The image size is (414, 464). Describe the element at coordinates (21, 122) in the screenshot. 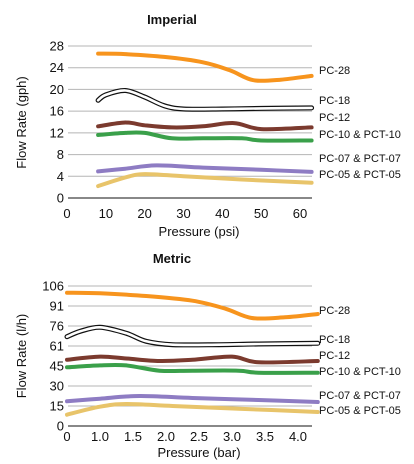

I see `imperial-y-axis-label: Flow Rate (gph)` at that location.